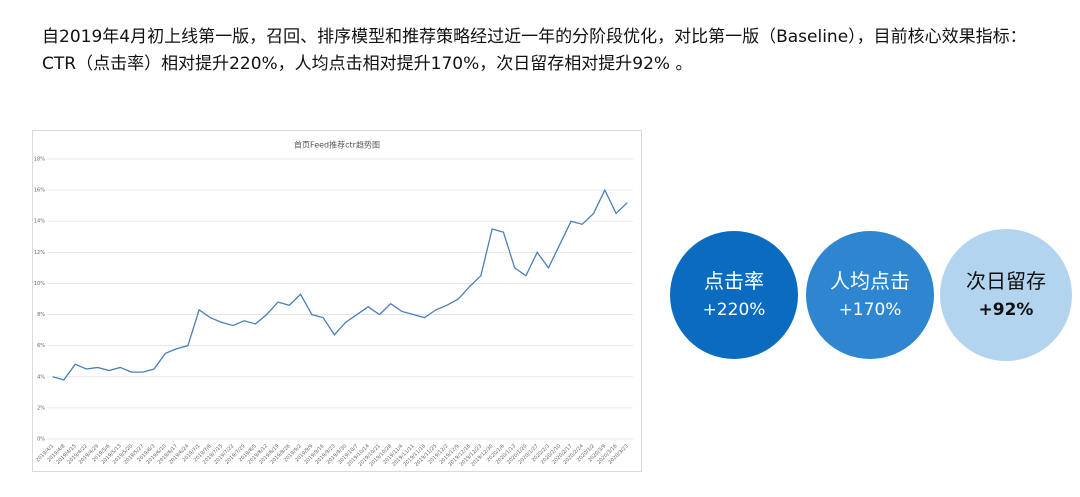  What do you see at coordinates (337, 145) in the screenshot?
I see `chart-title: 首页Feed推荐ctr趋势图` at bounding box center [337, 145].